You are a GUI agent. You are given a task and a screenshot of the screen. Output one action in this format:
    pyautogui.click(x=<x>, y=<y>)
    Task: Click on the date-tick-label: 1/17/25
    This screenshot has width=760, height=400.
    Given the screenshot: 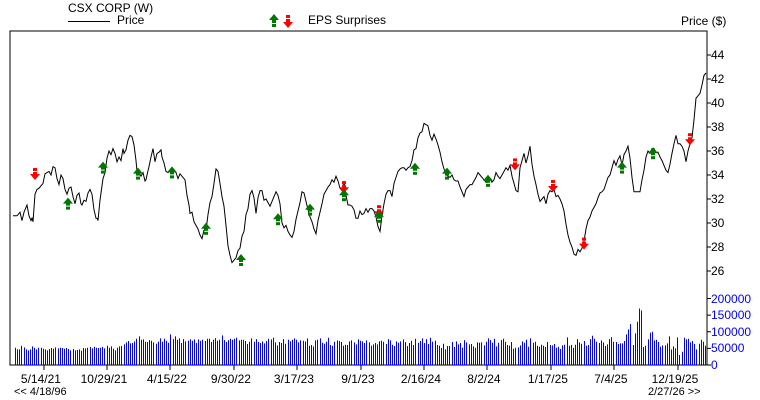 What is the action you would take?
    pyautogui.click(x=547, y=379)
    